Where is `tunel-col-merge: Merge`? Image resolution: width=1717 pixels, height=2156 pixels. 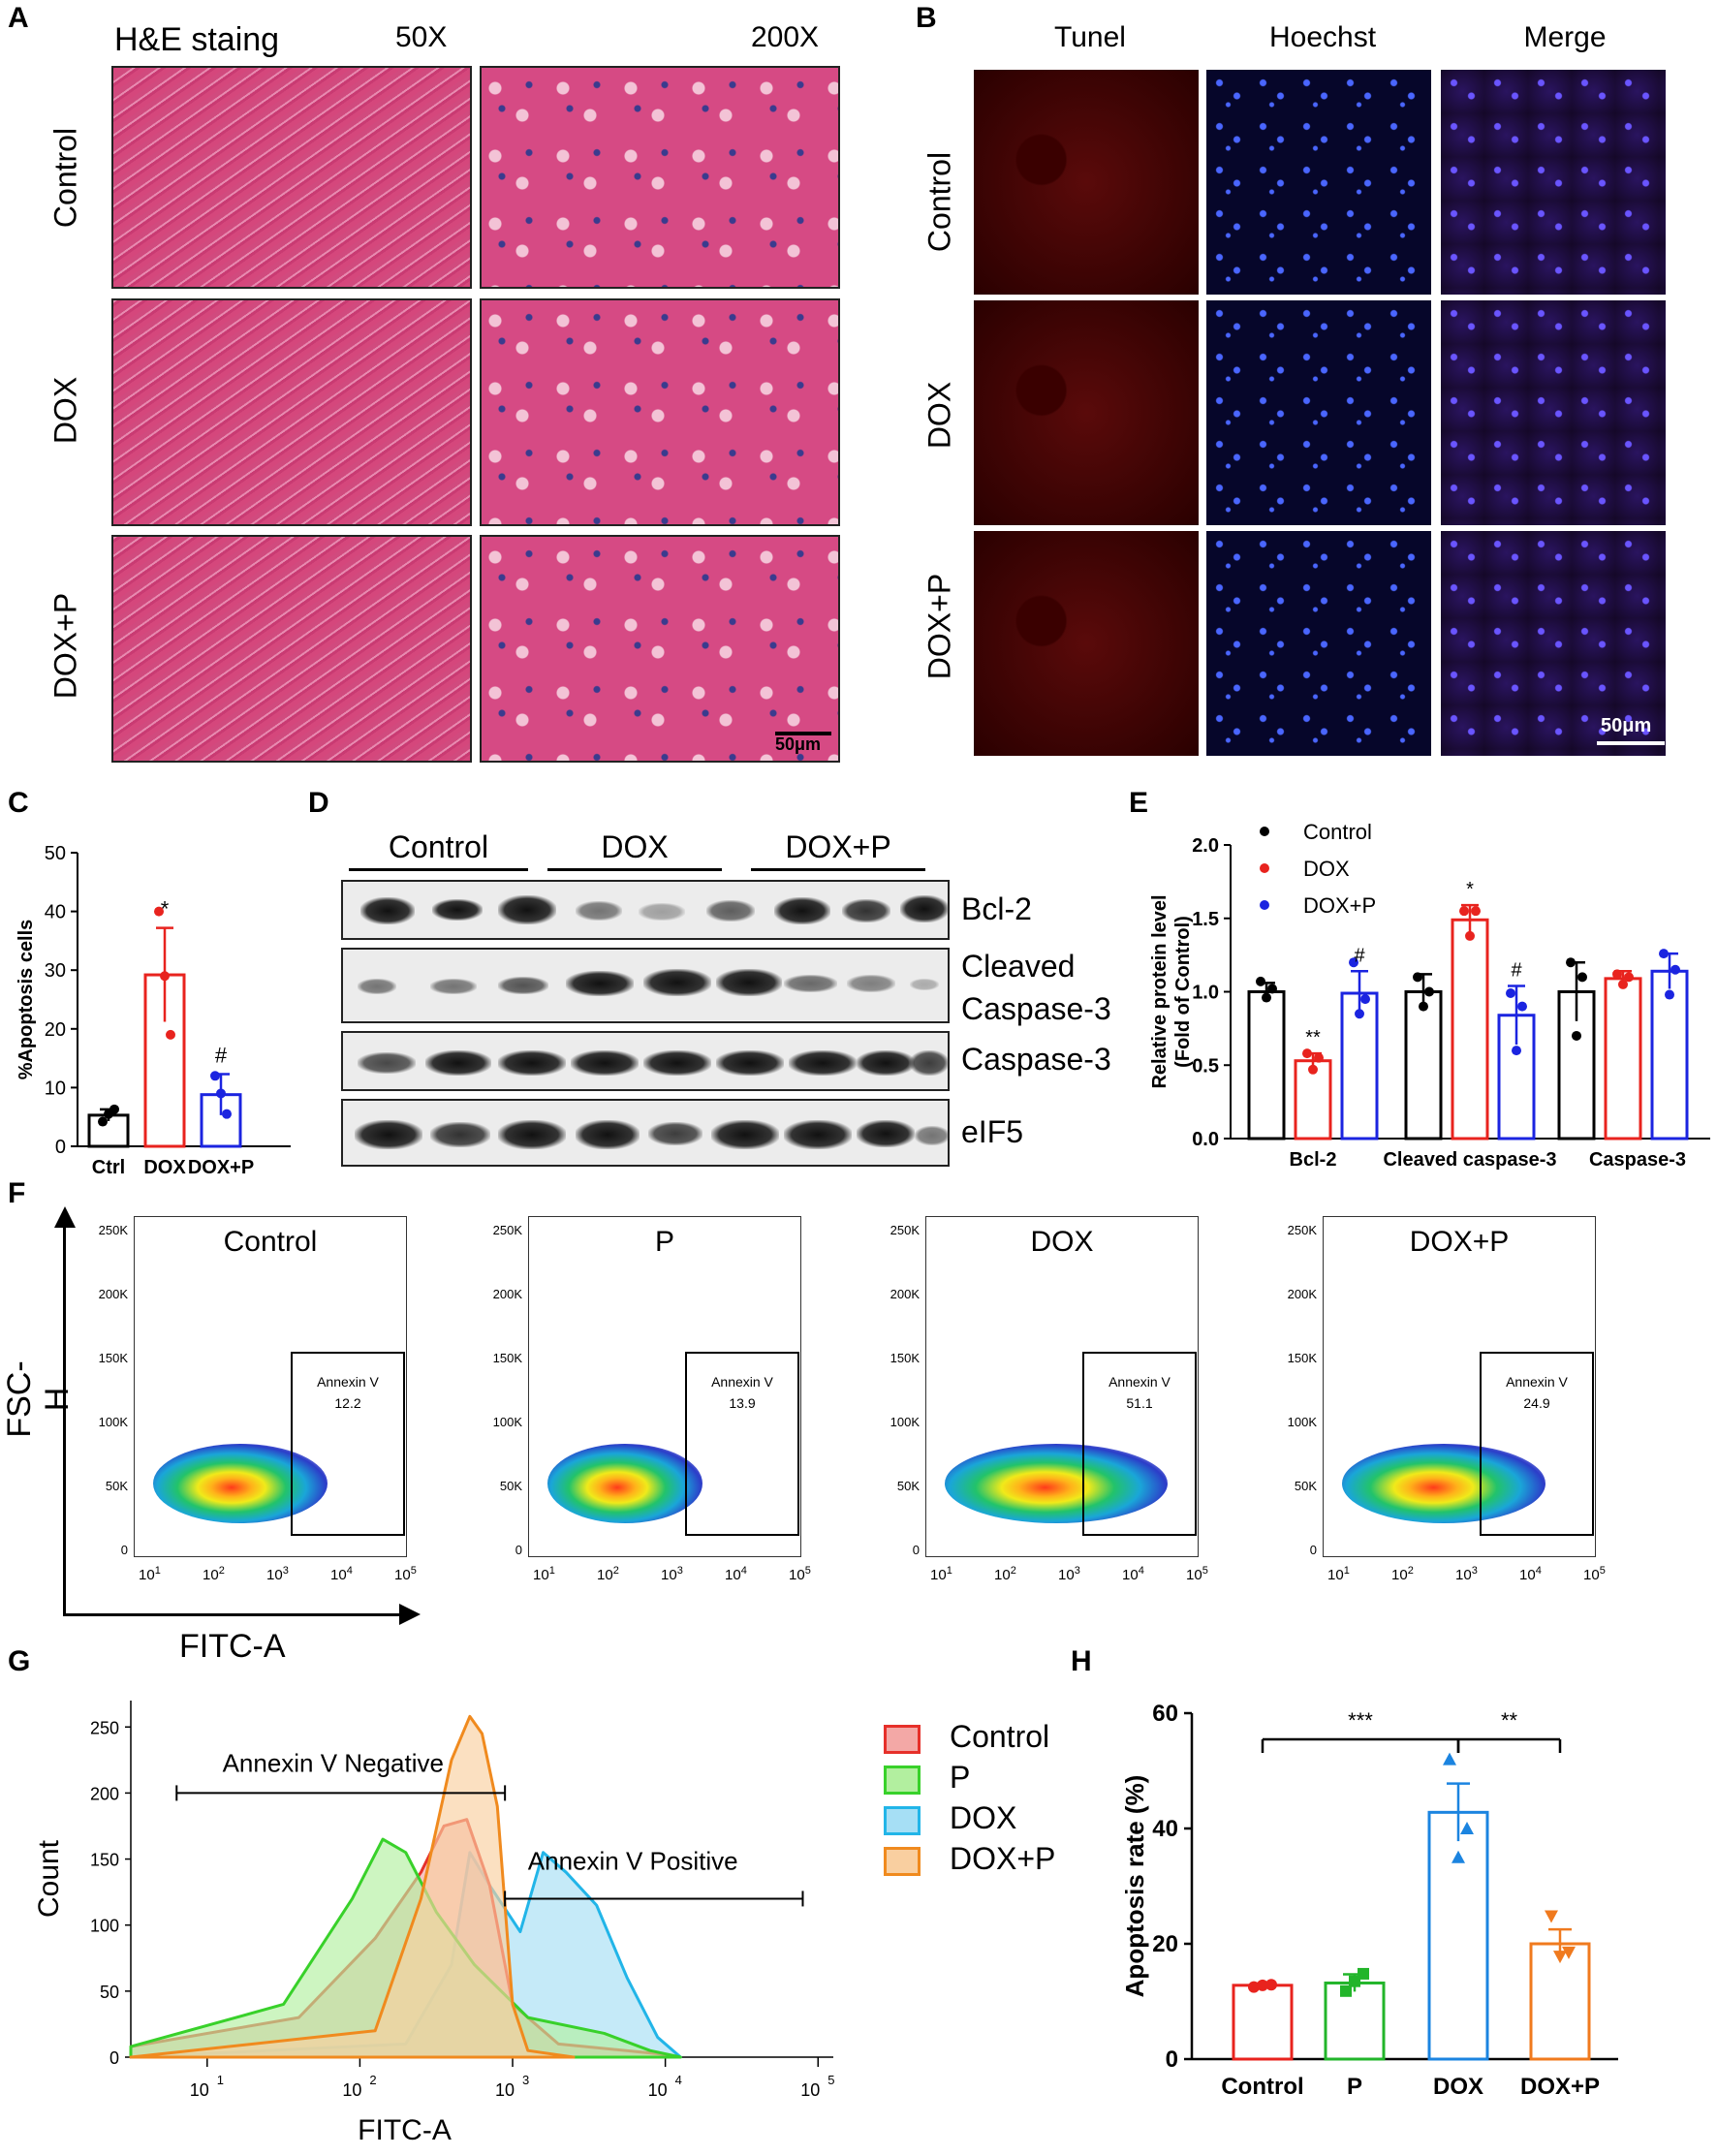
tunel-col-merge: Merge is located at coordinates (1565, 37).